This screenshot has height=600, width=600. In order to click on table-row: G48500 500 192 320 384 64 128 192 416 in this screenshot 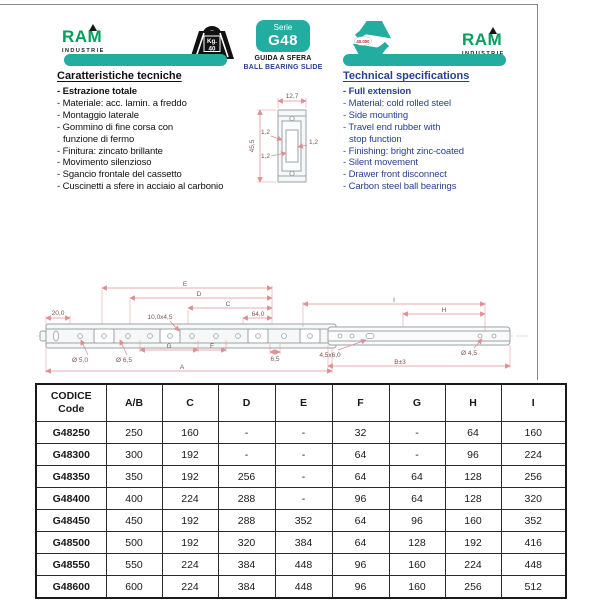, I will do `click(301, 542)`.